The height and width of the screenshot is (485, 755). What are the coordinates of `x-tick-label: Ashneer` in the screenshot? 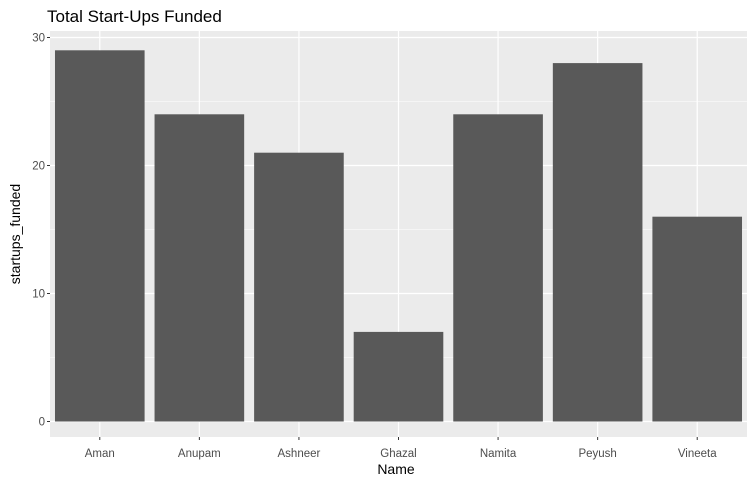 It's located at (299, 454).